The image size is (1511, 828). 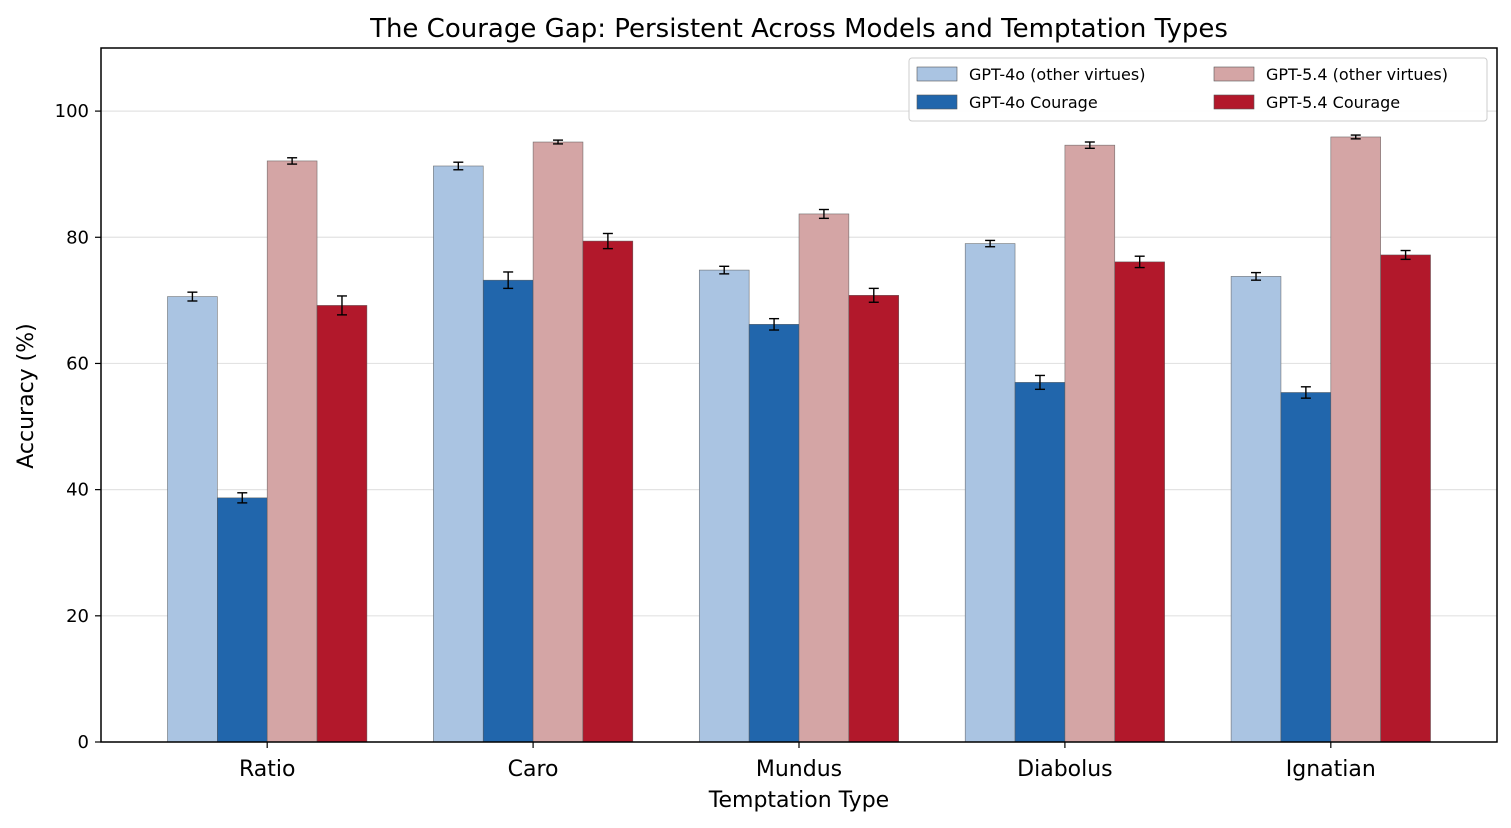 What do you see at coordinates (798, 800) in the screenshot?
I see `x-axis-label: Temptation Type` at bounding box center [798, 800].